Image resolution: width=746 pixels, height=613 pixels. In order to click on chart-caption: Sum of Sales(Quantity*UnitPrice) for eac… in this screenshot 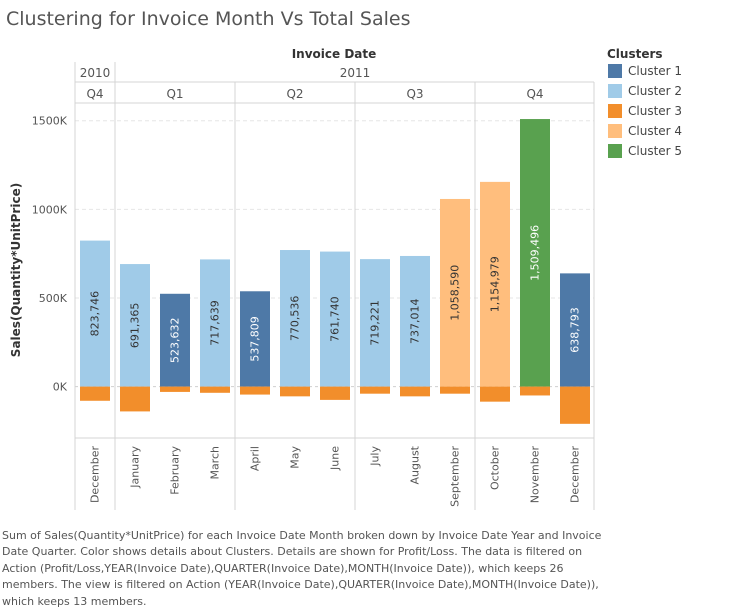, I will do `click(302, 568)`.